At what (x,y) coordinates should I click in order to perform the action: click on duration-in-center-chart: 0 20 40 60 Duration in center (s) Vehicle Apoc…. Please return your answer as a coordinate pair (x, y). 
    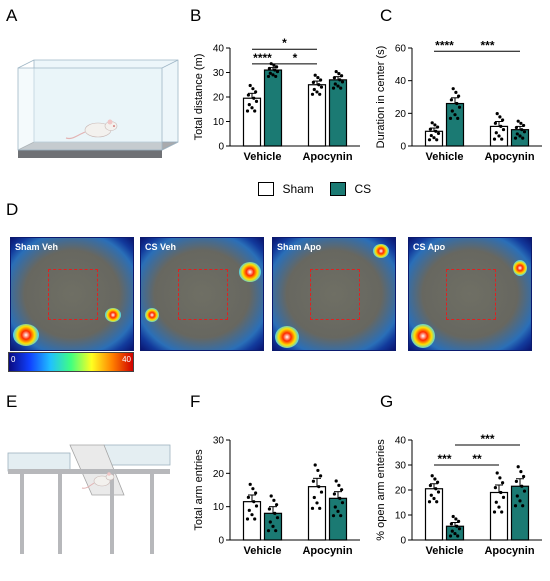
    Looking at the image, I should click on (458, 100).